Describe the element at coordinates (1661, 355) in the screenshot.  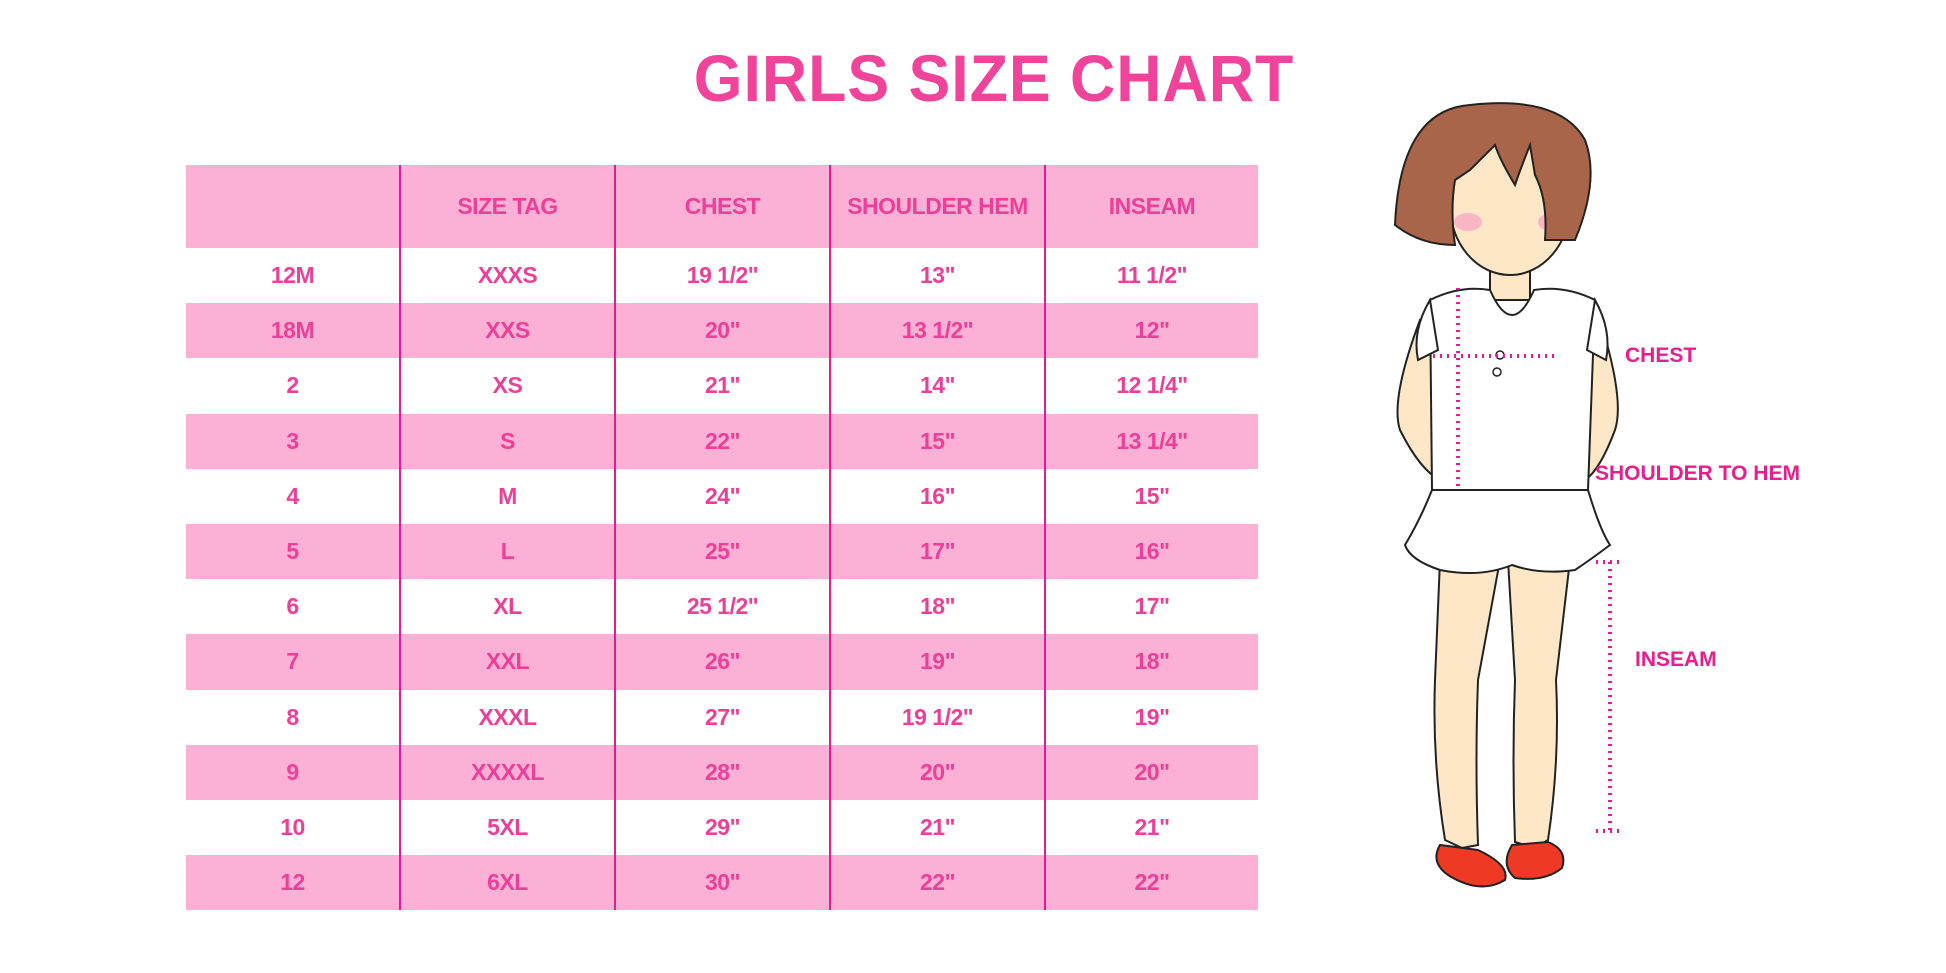
I see `chest-label: CHEST` at that location.